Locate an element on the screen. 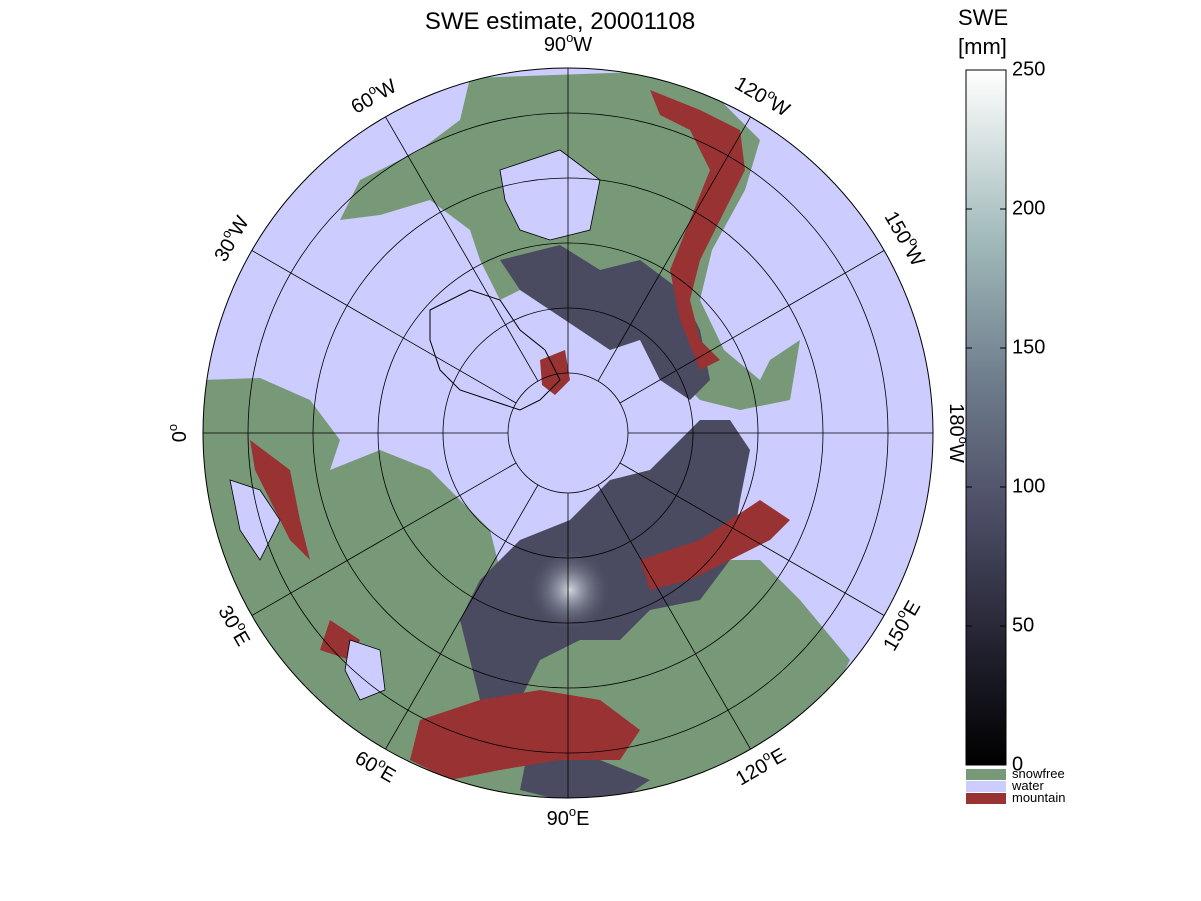 The width and height of the screenshot is (1201, 901). colorbar-unit: [mm] is located at coordinates (982, 46).